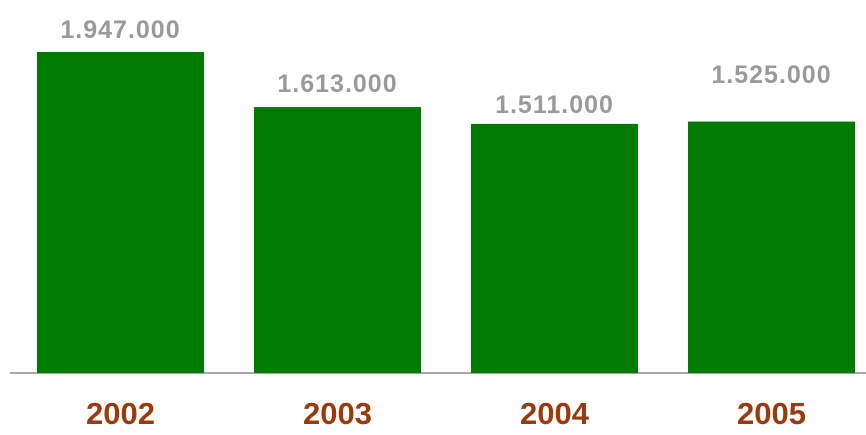  What do you see at coordinates (771, 75) in the screenshot?
I see `value-label-2005: 1.525.000` at bounding box center [771, 75].